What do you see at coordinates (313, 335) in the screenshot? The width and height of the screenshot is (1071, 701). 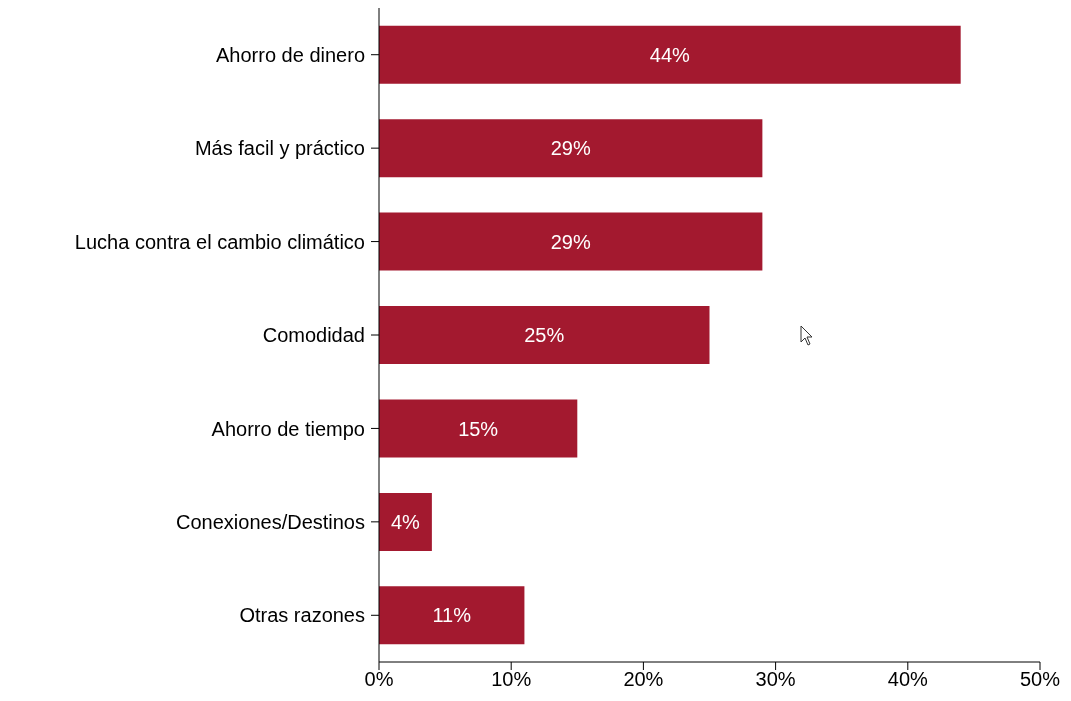 I see `y-tick-label: Comodidad` at bounding box center [313, 335].